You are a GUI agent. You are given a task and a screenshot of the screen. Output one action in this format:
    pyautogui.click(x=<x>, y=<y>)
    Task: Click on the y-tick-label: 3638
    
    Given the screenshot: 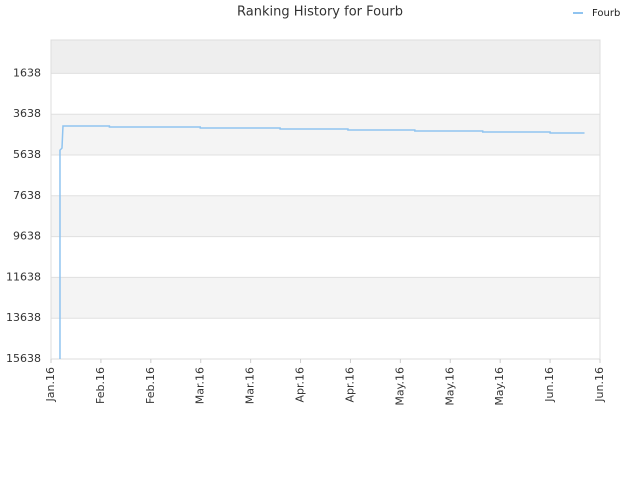 What is the action you would take?
    pyautogui.click(x=27, y=113)
    